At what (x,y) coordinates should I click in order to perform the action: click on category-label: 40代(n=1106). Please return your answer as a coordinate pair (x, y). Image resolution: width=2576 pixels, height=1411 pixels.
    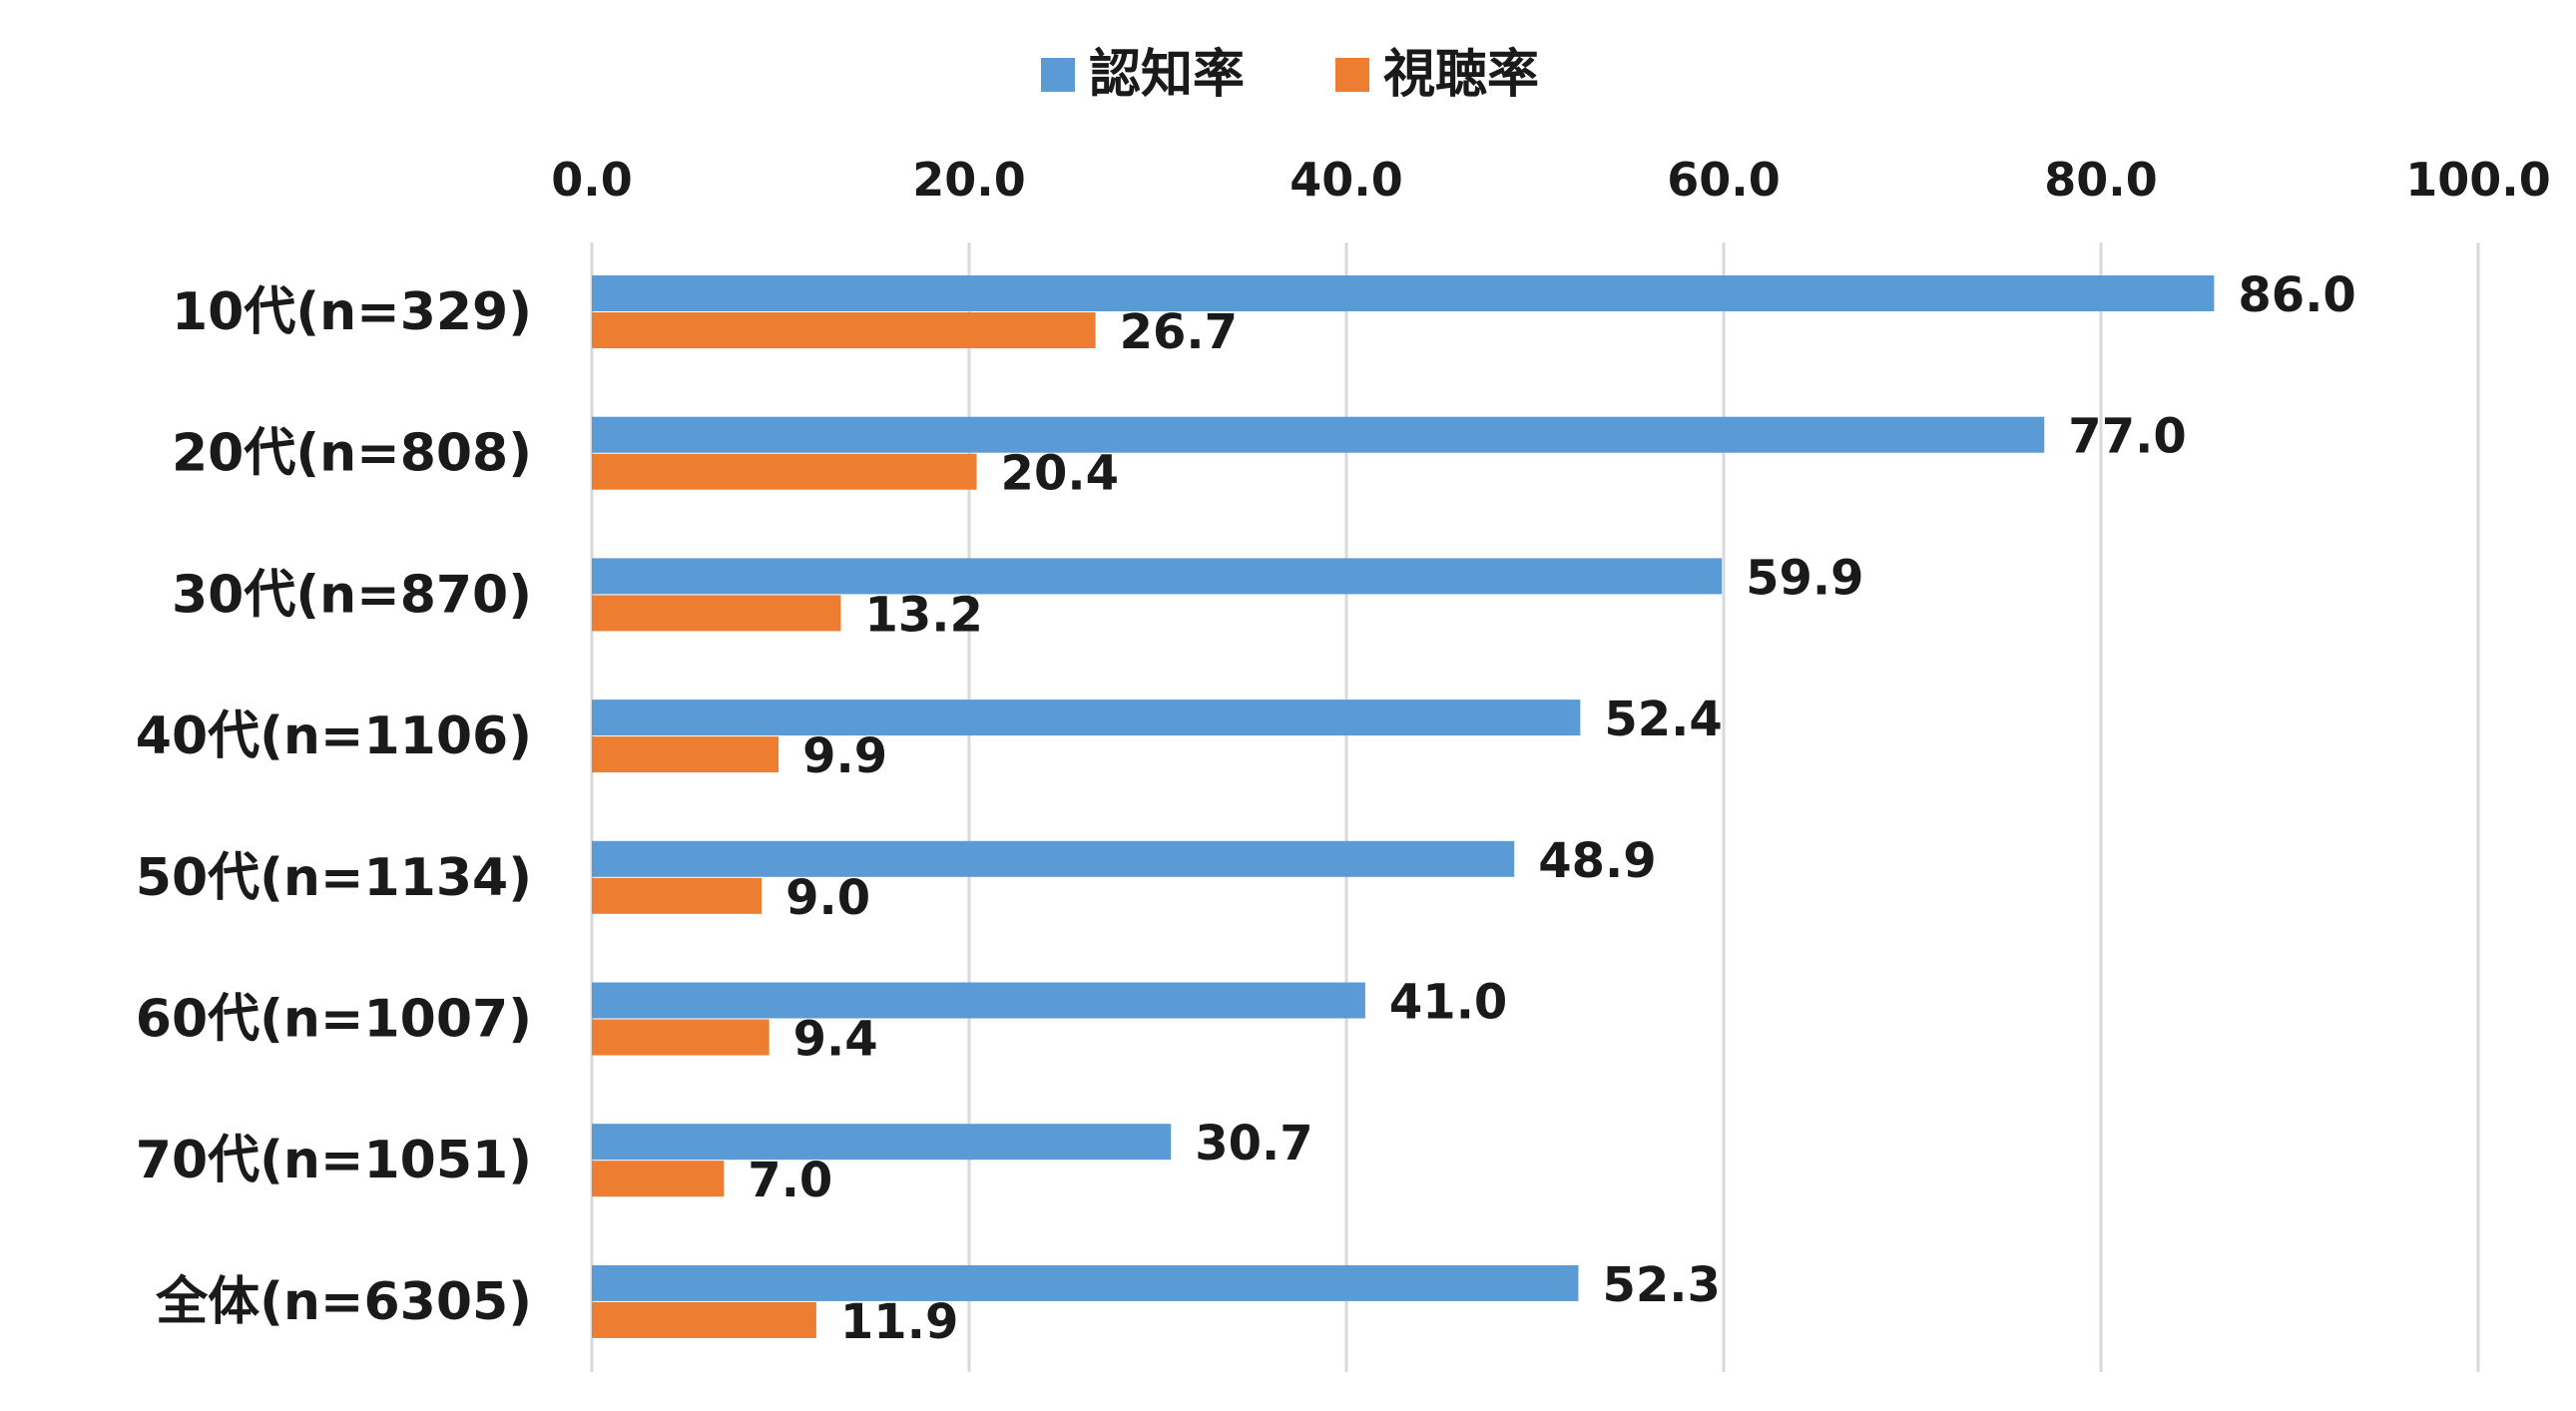
    Looking at the image, I should click on (334, 736).